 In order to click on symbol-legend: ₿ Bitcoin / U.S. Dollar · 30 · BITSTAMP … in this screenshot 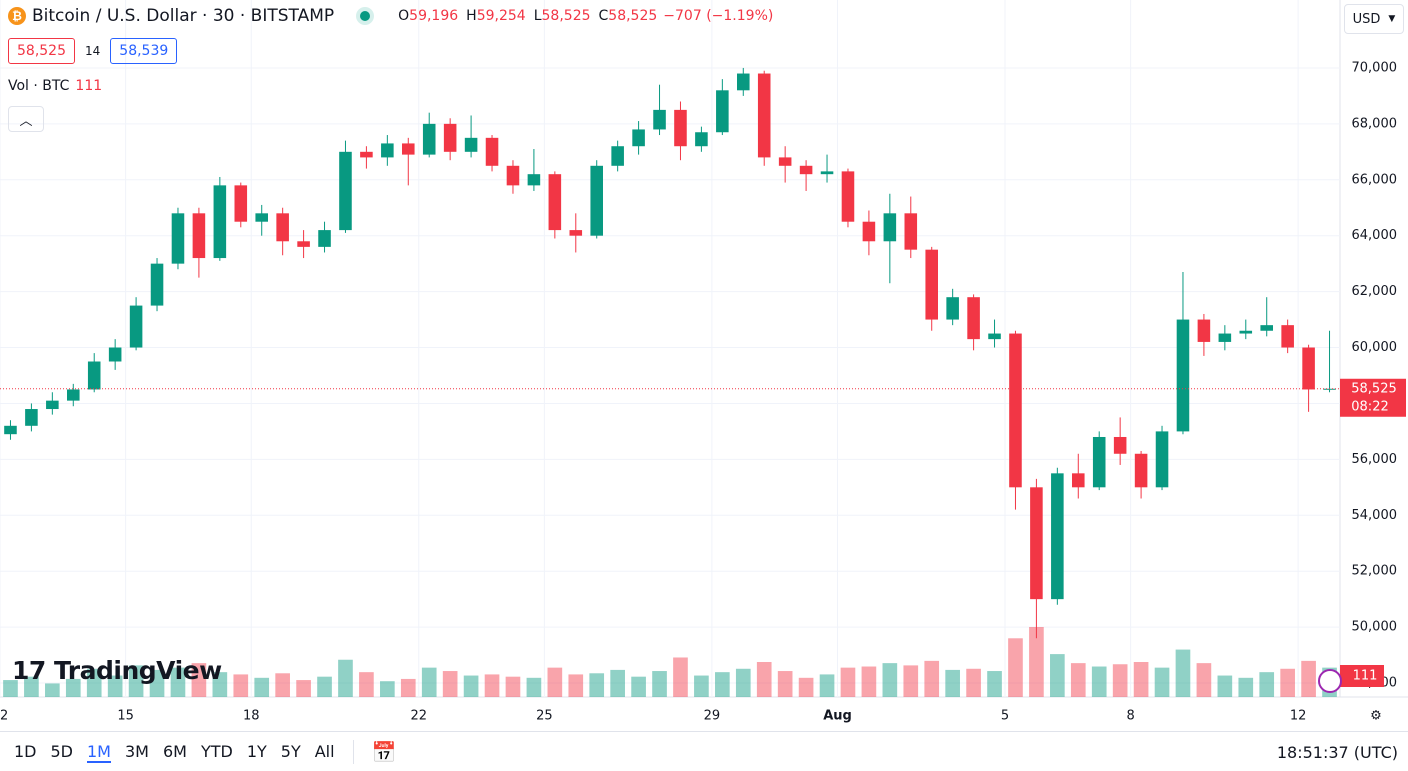, I will do `click(390, 16)`.